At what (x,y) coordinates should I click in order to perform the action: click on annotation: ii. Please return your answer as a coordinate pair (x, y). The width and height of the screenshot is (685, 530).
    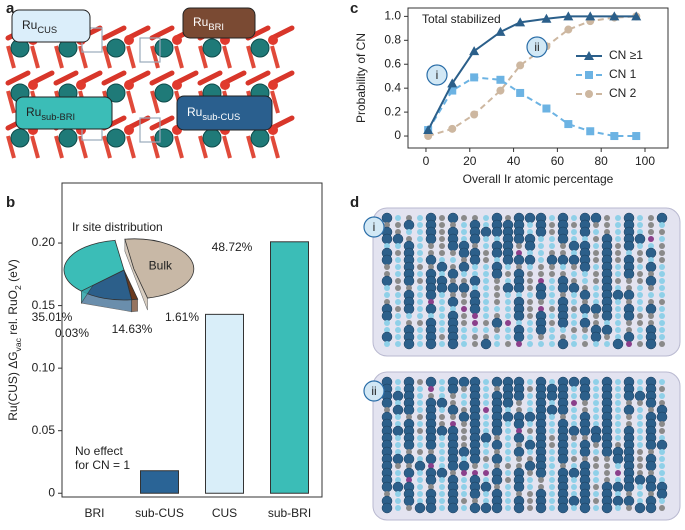
    Looking at the image, I should click on (536, 47).